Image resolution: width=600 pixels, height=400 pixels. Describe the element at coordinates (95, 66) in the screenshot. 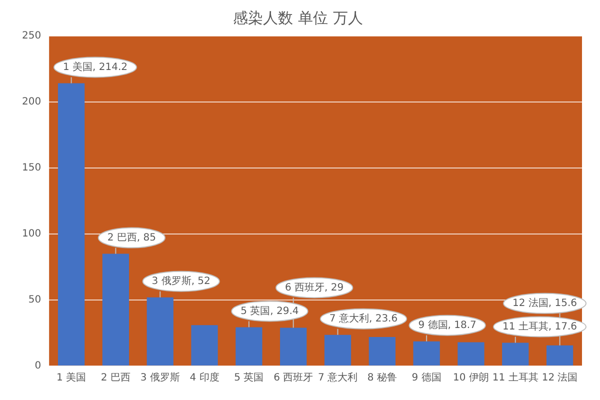

I see `data-label: 1 美国, 214.2` at that location.